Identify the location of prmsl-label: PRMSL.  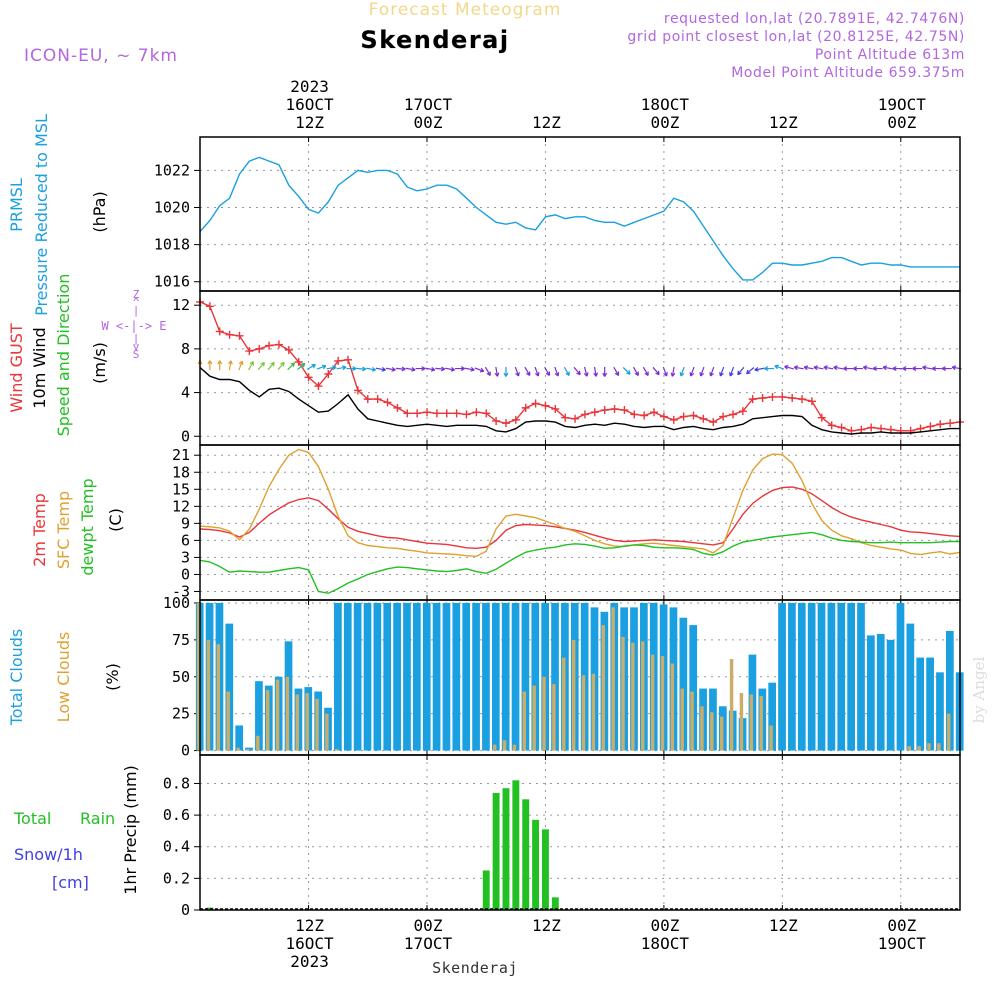
(16, 205).